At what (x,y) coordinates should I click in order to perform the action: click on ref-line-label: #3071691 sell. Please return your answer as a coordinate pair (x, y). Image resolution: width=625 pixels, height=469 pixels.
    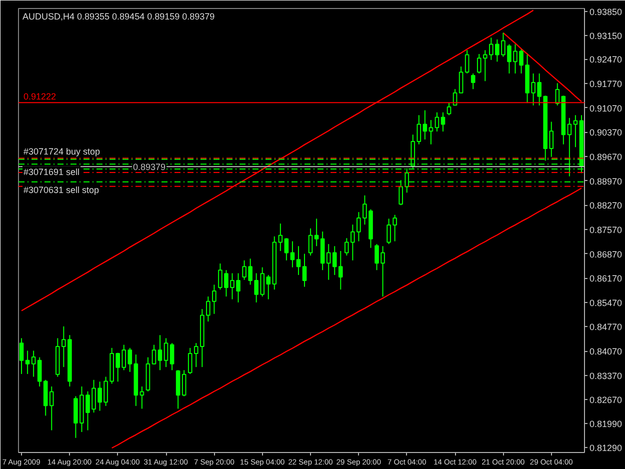
    Looking at the image, I should click on (52, 172).